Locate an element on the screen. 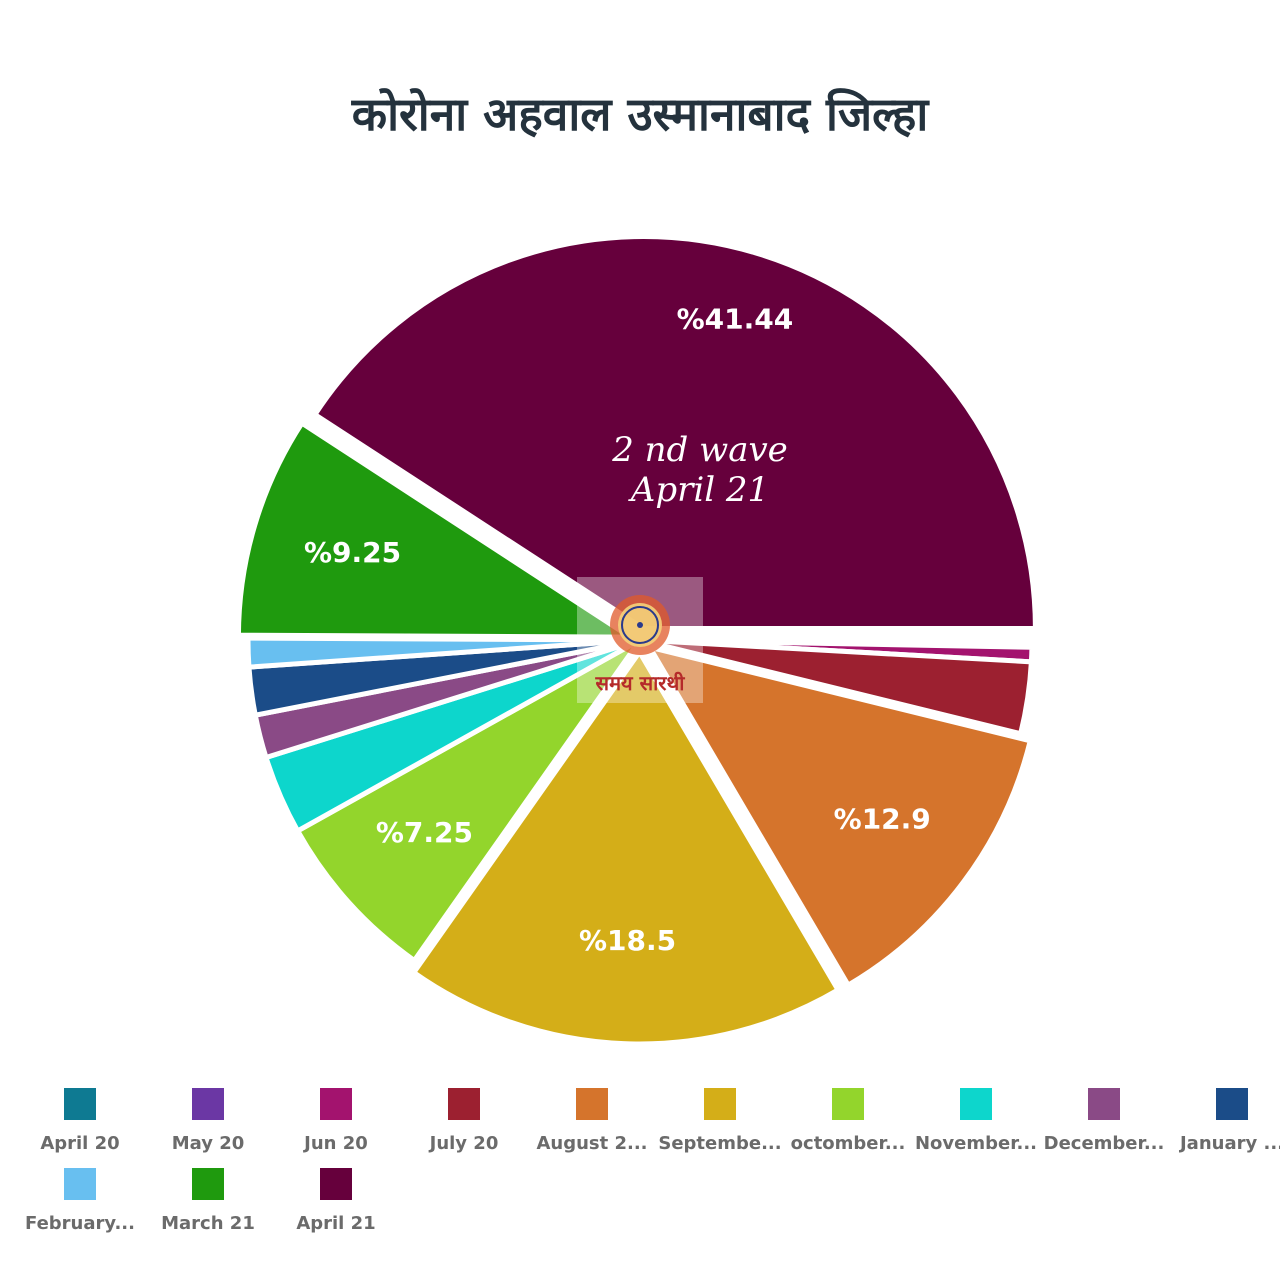  wave-annotation: 2 nd wave April 21 is located at coordinates (700, 470).